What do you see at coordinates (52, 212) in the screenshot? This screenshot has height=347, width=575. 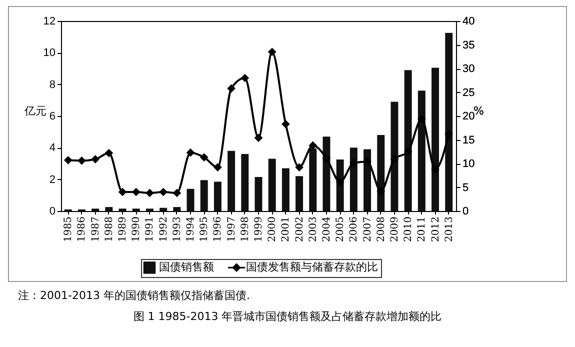 I see `y-tick-label: 0` at bounding box center [52, 212].